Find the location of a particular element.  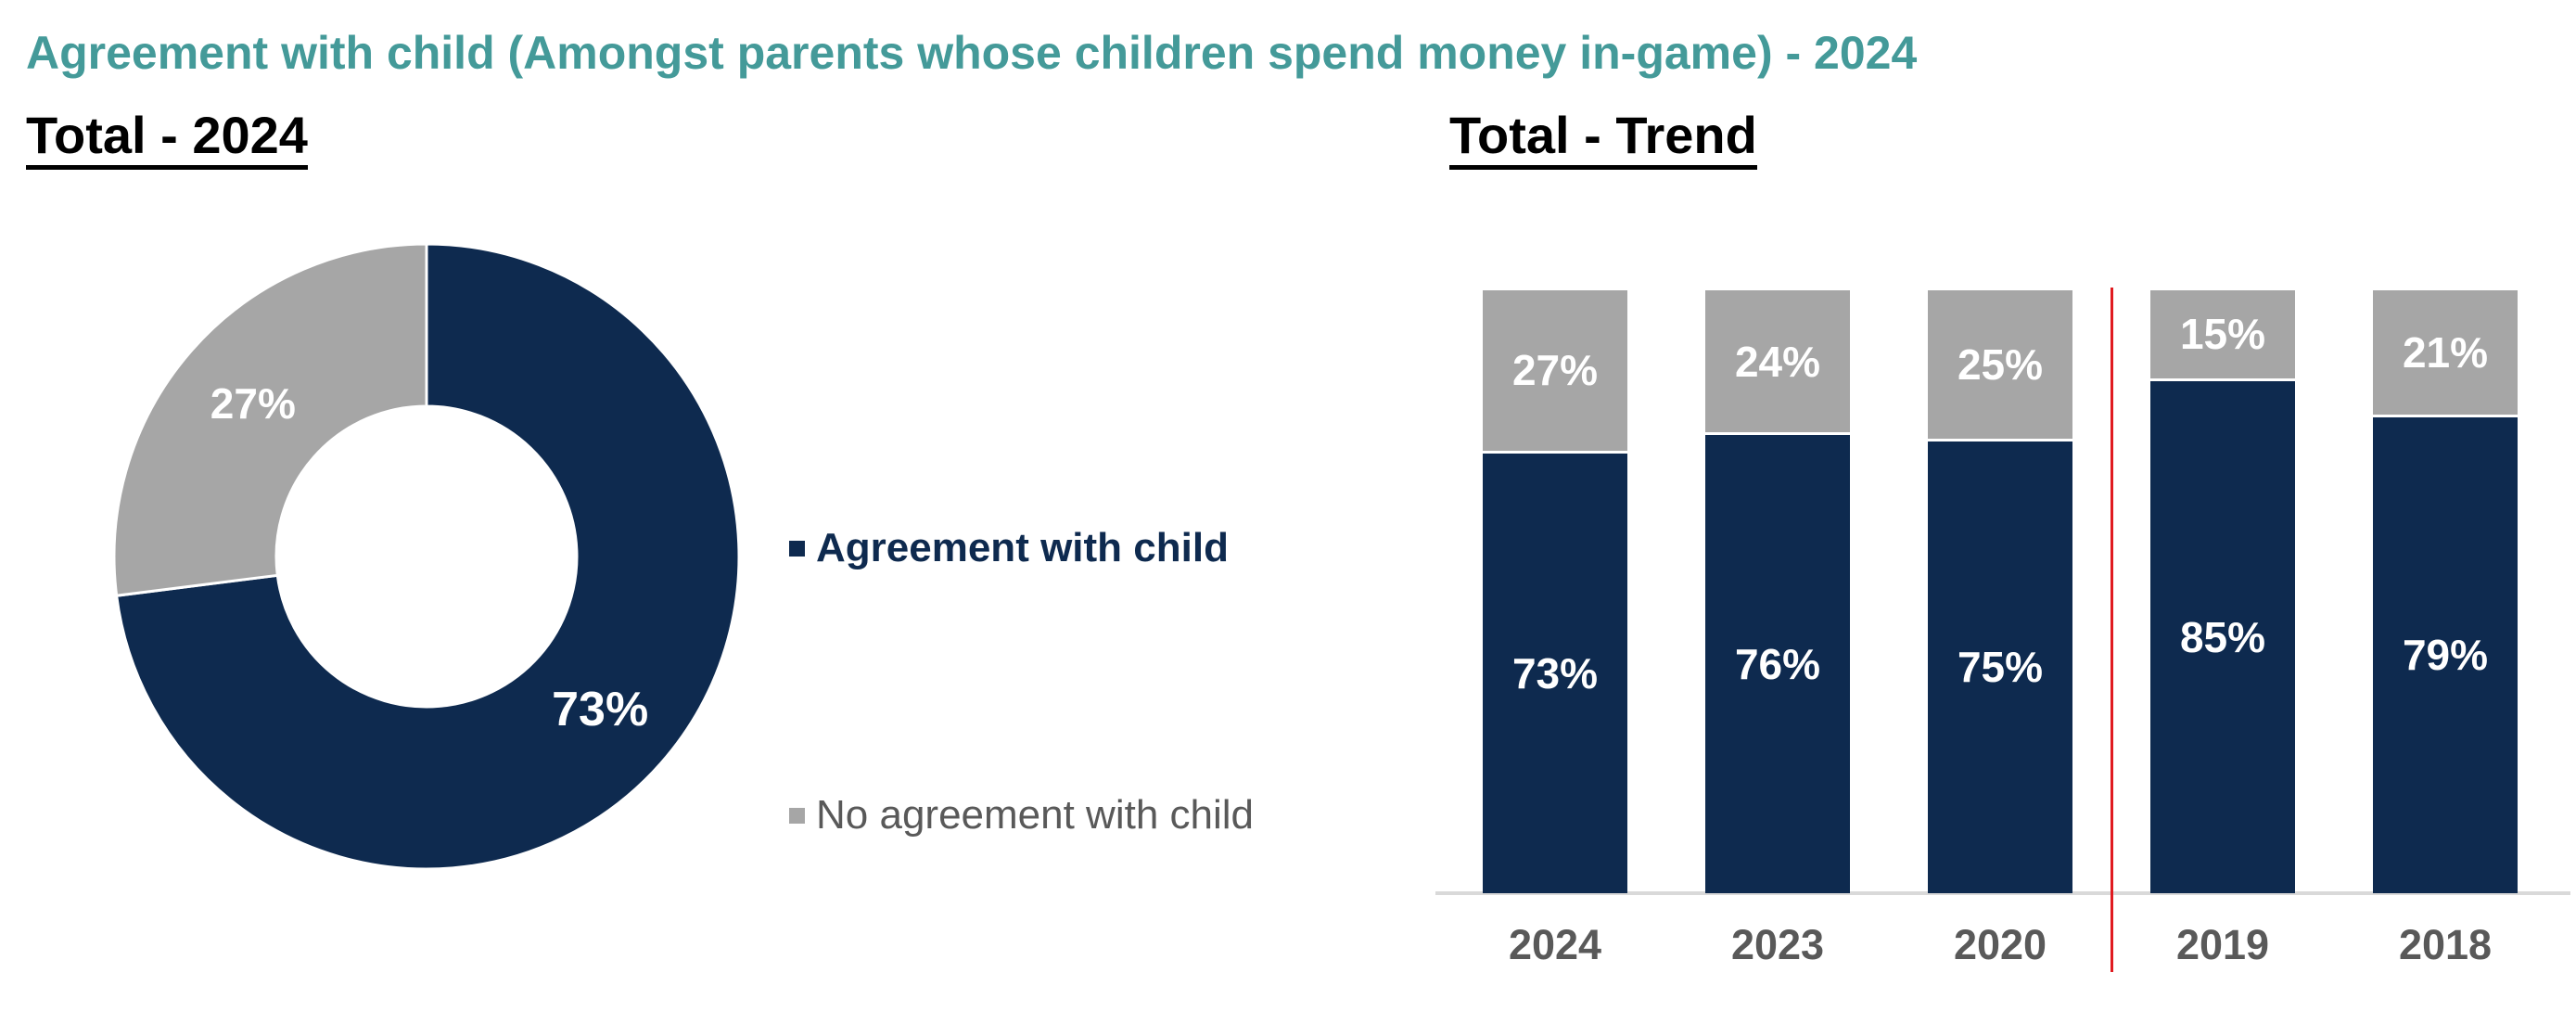

donut-value-label: 73% is located at coordinates (600, 709).